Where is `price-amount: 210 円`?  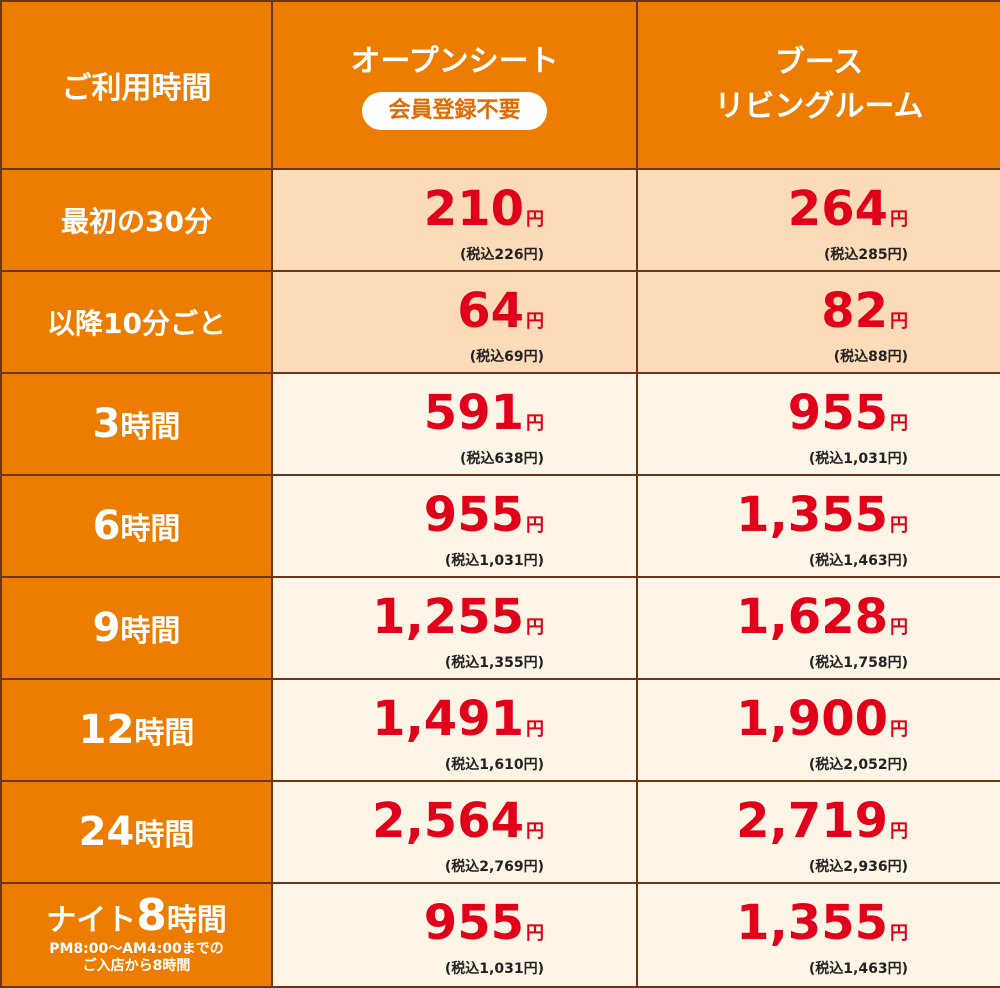
price-amount: 210 円 is located at coordinates (483, 209).